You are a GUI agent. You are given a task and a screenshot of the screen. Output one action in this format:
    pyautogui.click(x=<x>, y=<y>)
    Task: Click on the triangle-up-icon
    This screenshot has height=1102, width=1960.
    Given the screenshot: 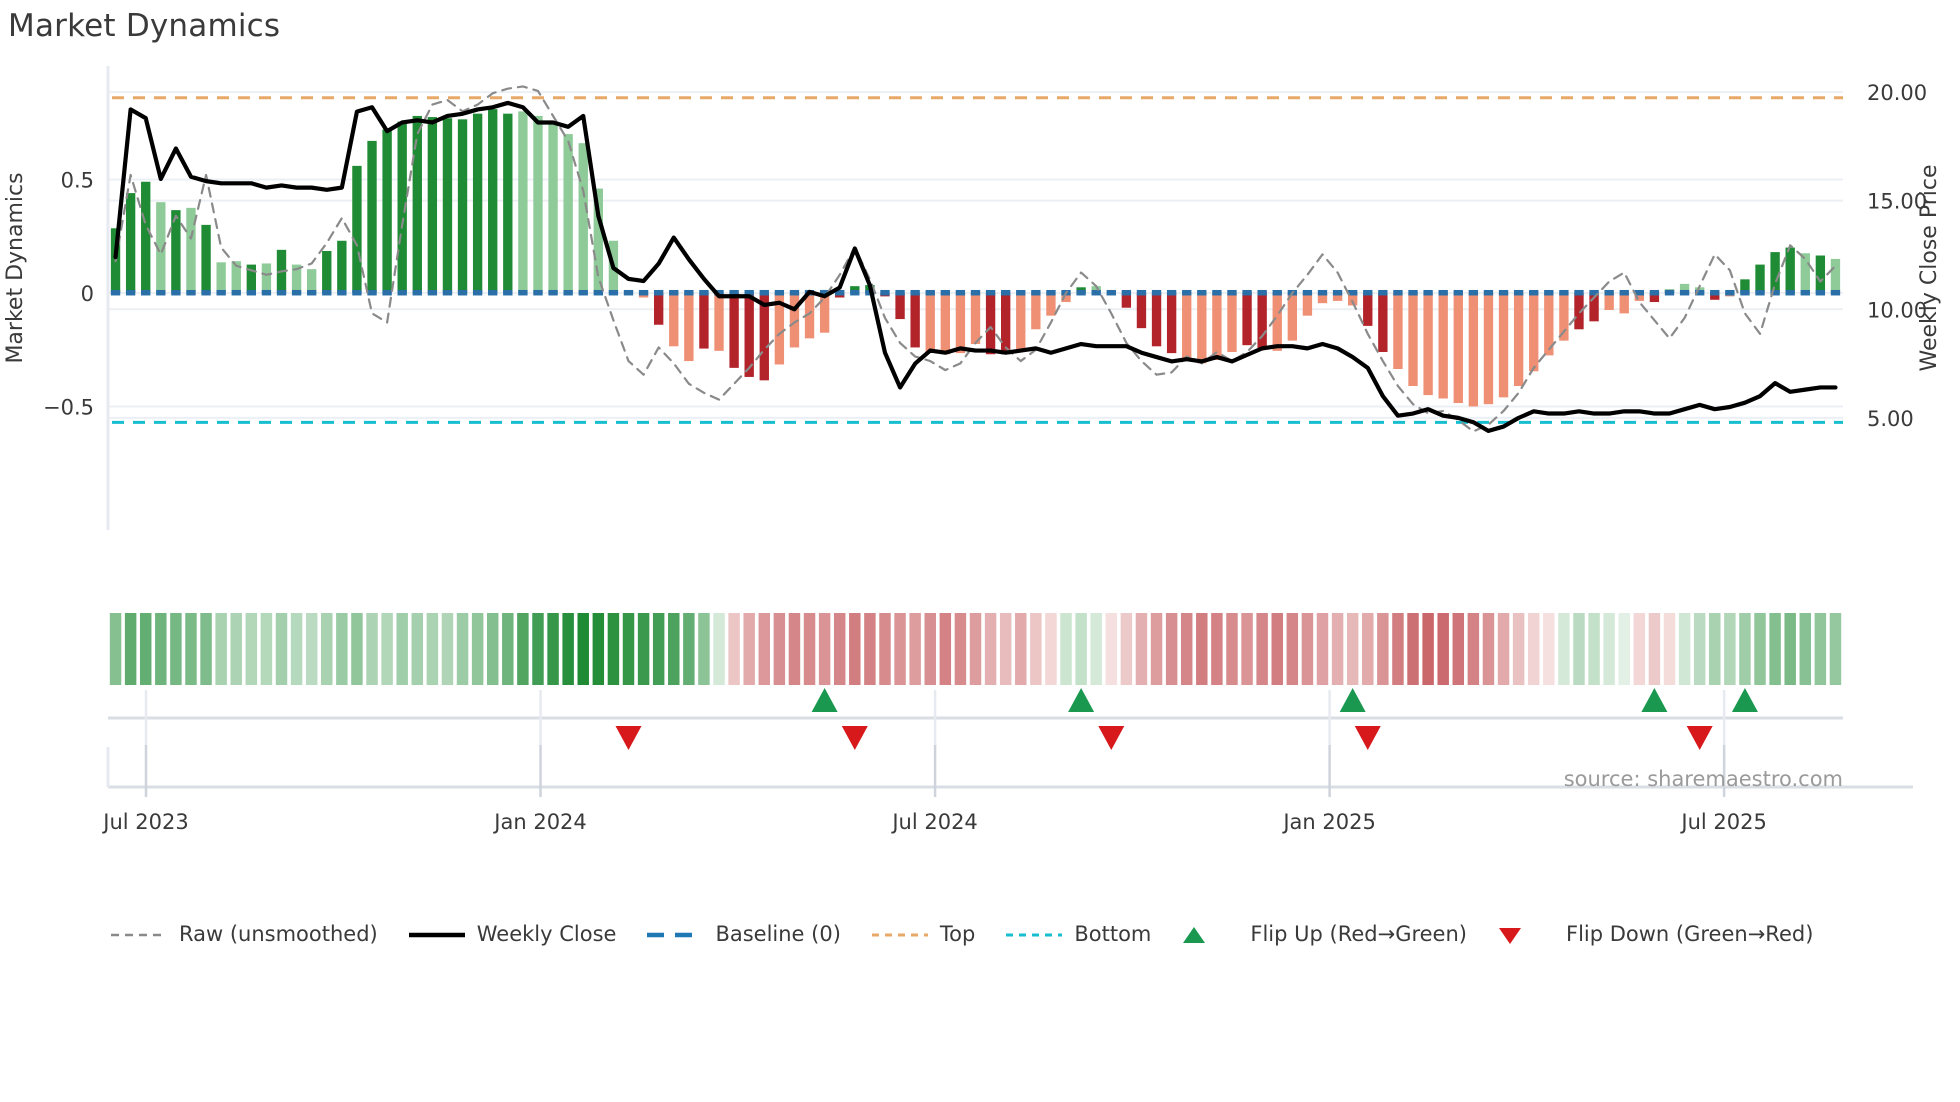 What is the action you would take?
    pyautogui.click(x=1210, y=934)
    